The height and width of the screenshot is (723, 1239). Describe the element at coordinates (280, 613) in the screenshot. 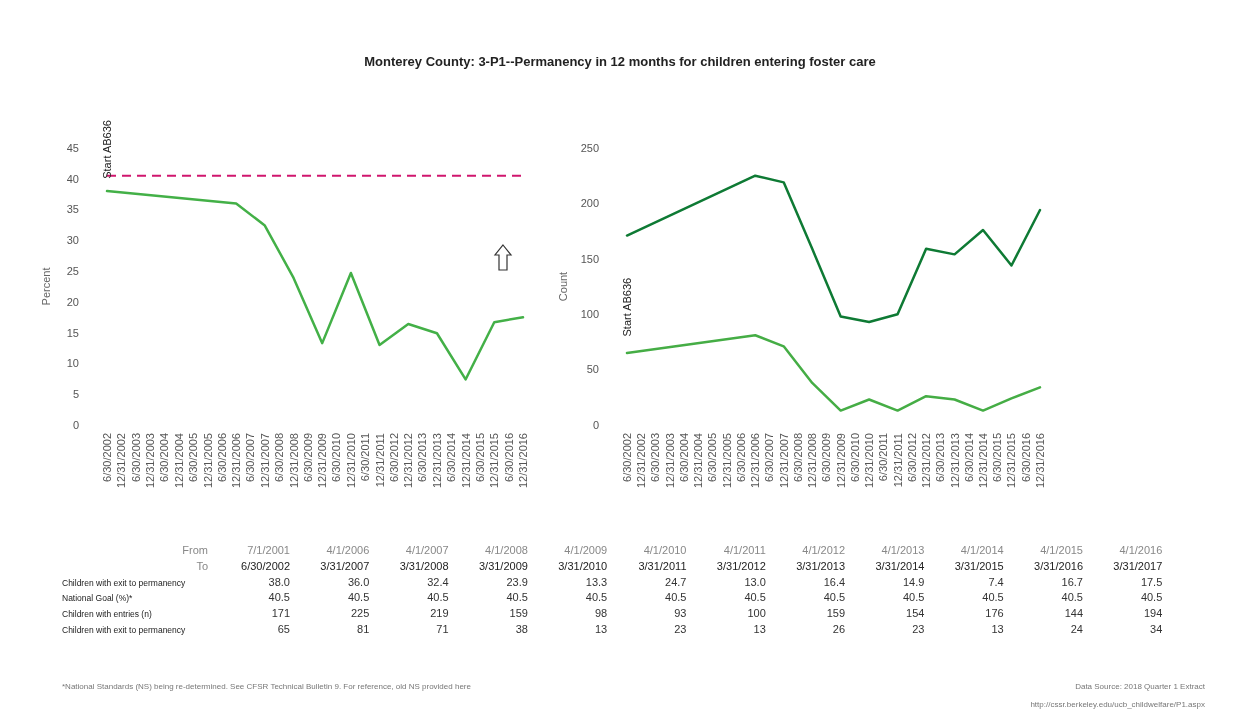

I see `data-label: 171` at that location.